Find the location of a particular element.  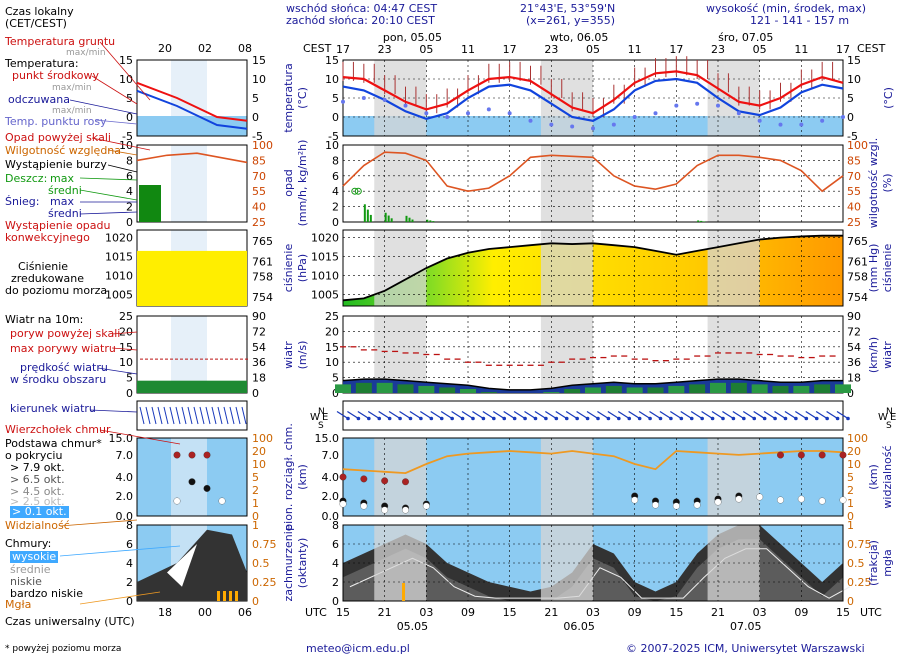

wind-y2tick: 0 is located at coordinates (850, 393).